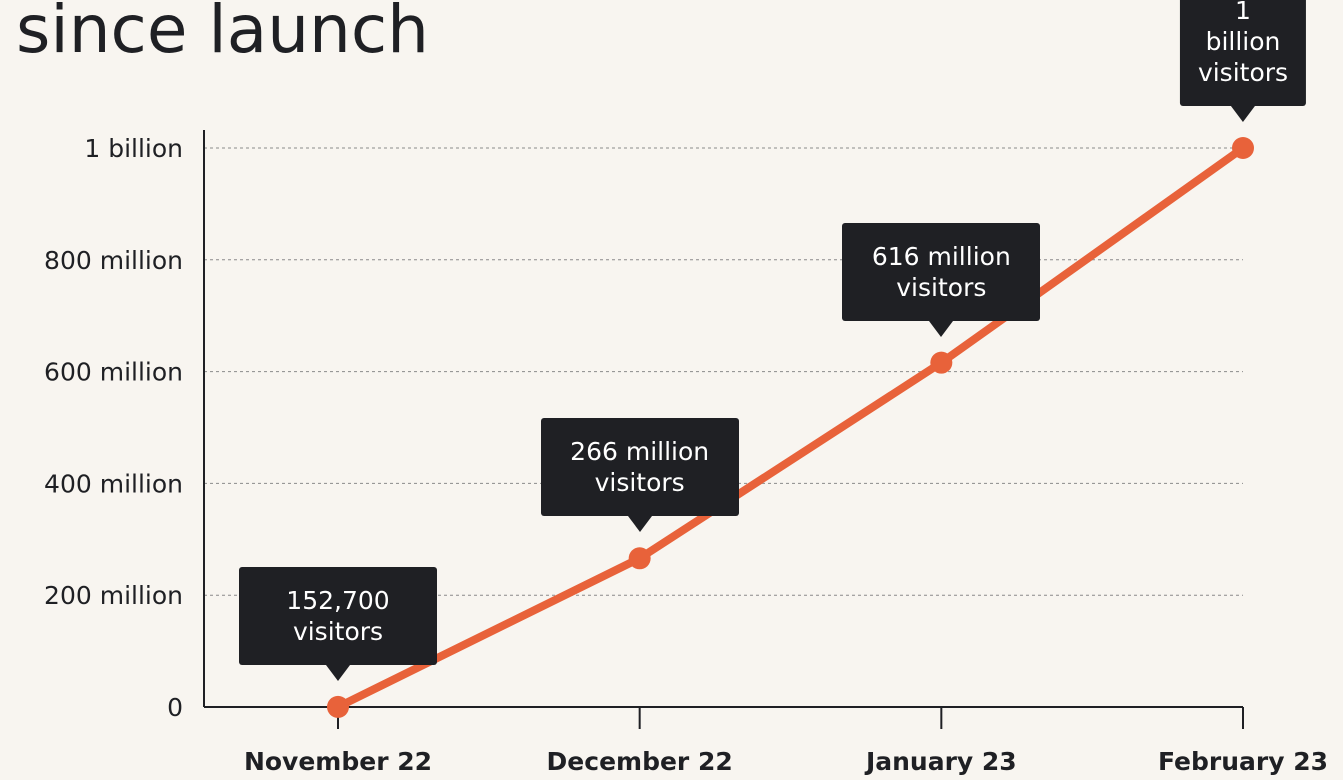 This screenshot has width=1343, height=780. What do you see at coordinates (175, 707) in the screenshot?
I see `y-tick-label: 0` at bounding box center [175, 707].